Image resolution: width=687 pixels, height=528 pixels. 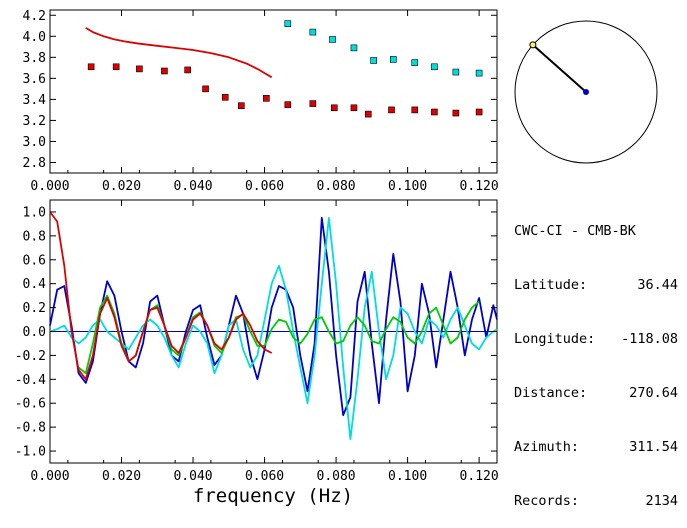 What do you see at coordinates (533, 45) in the screenshot?
I see `azimuth-endpoint` at bounding box center [533, 45].